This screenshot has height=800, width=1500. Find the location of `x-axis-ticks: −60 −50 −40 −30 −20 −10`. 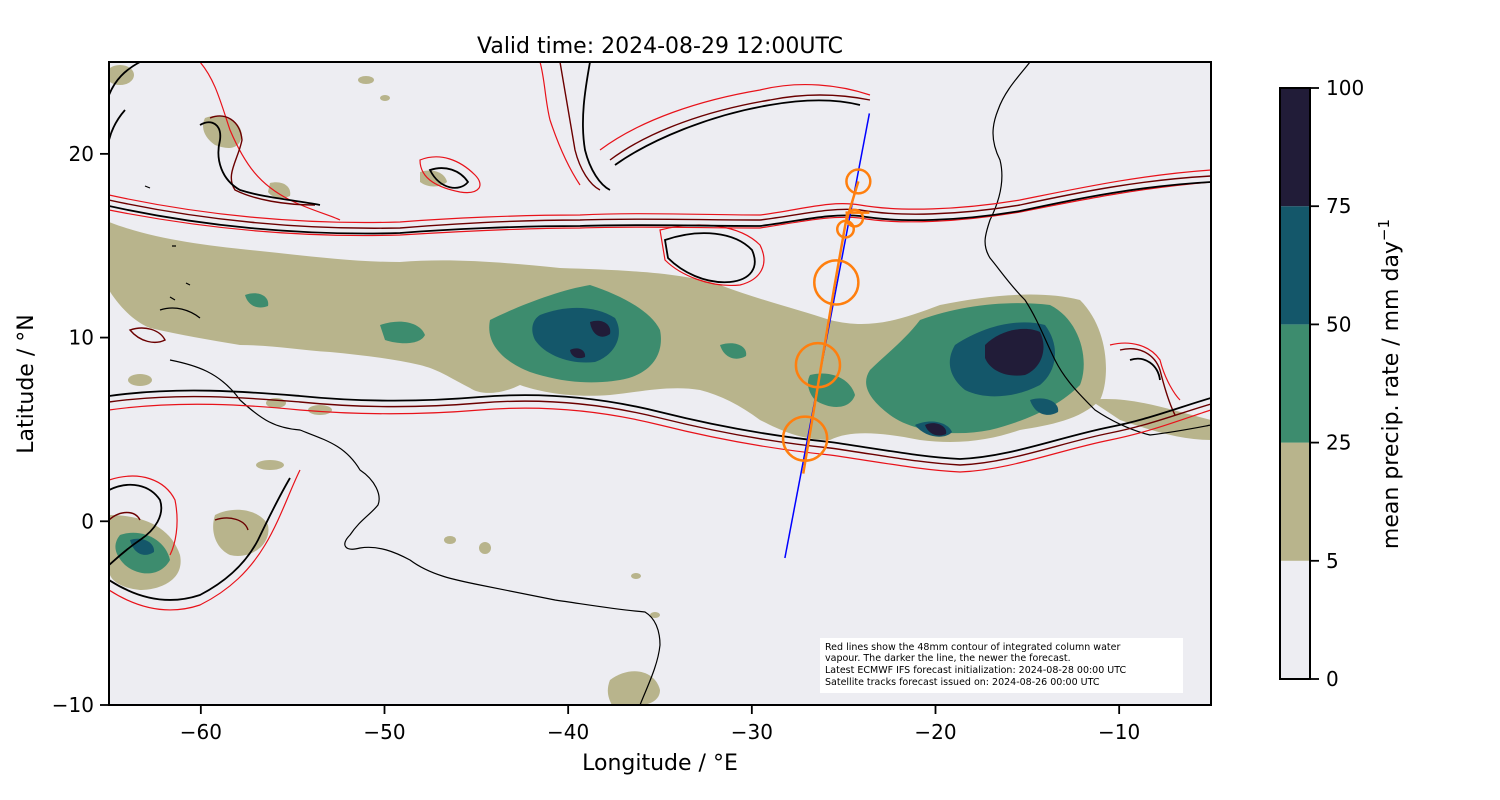

x-axis-ticks: −60 −50 −40 −30 −20 −10 is located at coordinates (660, 724).